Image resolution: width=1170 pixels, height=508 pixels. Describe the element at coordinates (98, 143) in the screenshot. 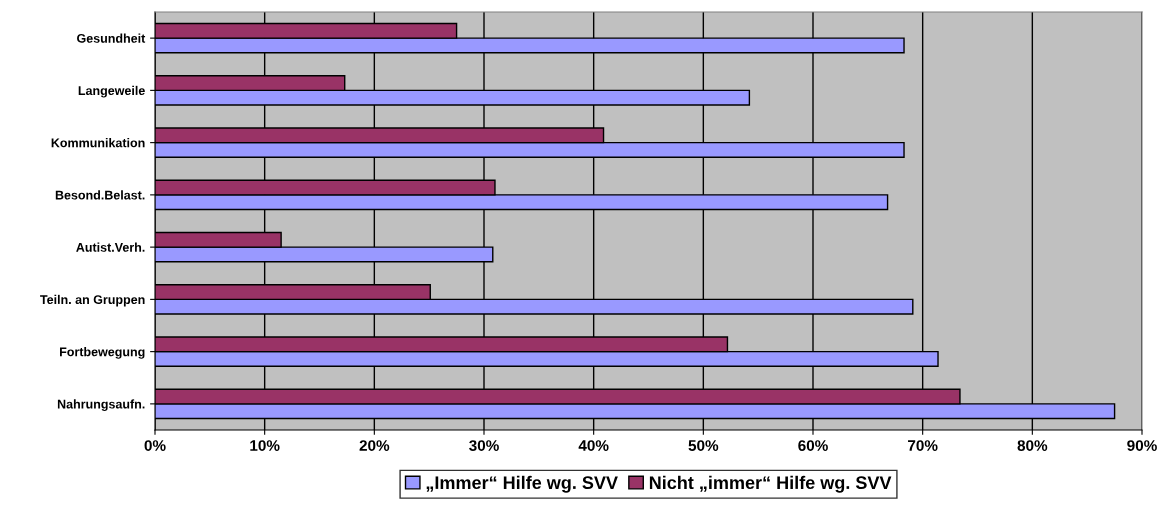

I see `y-tick-label: Kommunikation` at that location.